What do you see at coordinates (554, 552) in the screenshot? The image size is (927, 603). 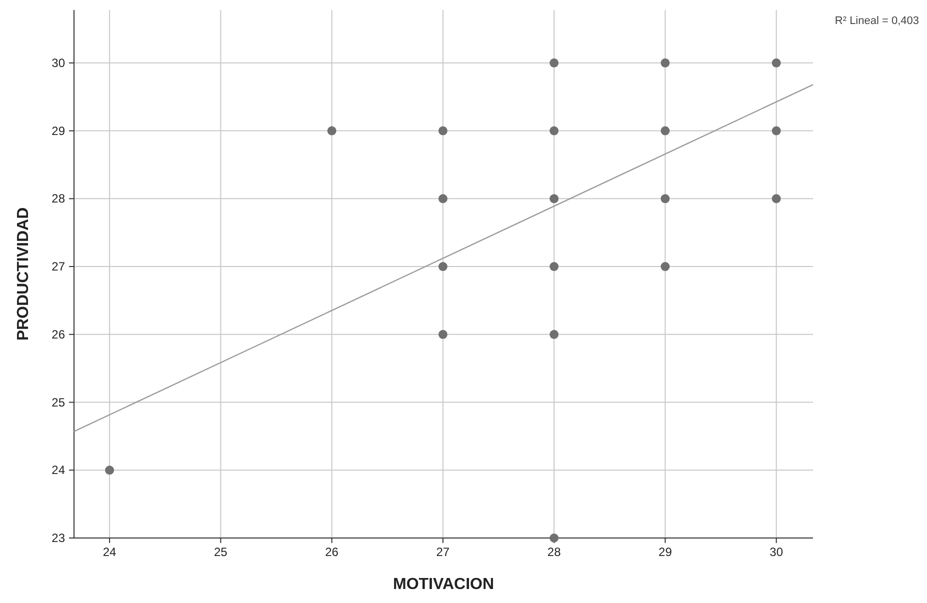 I see `x-tick-label: 28` at bounding box center [554, 552].